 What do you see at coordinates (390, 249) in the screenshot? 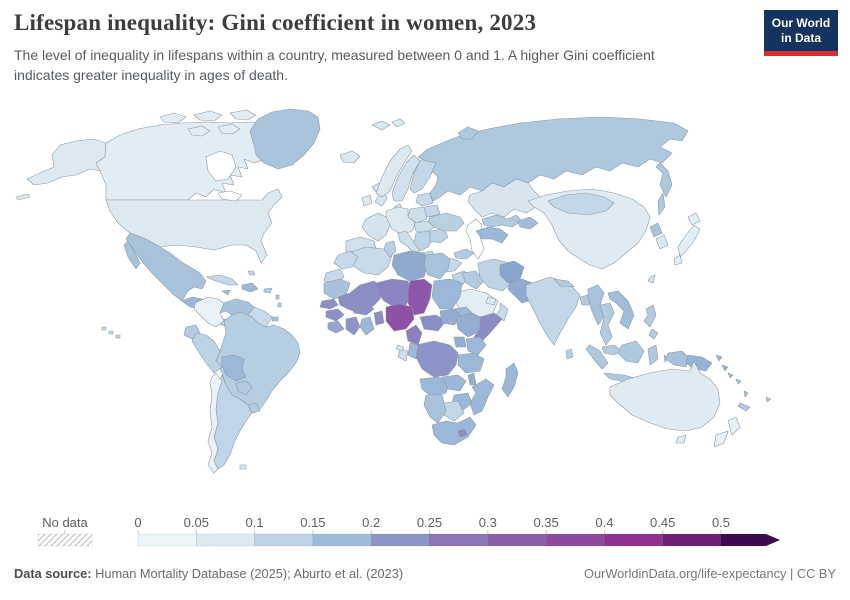
I see `region-tunisia` at bounding box center [390, 249].